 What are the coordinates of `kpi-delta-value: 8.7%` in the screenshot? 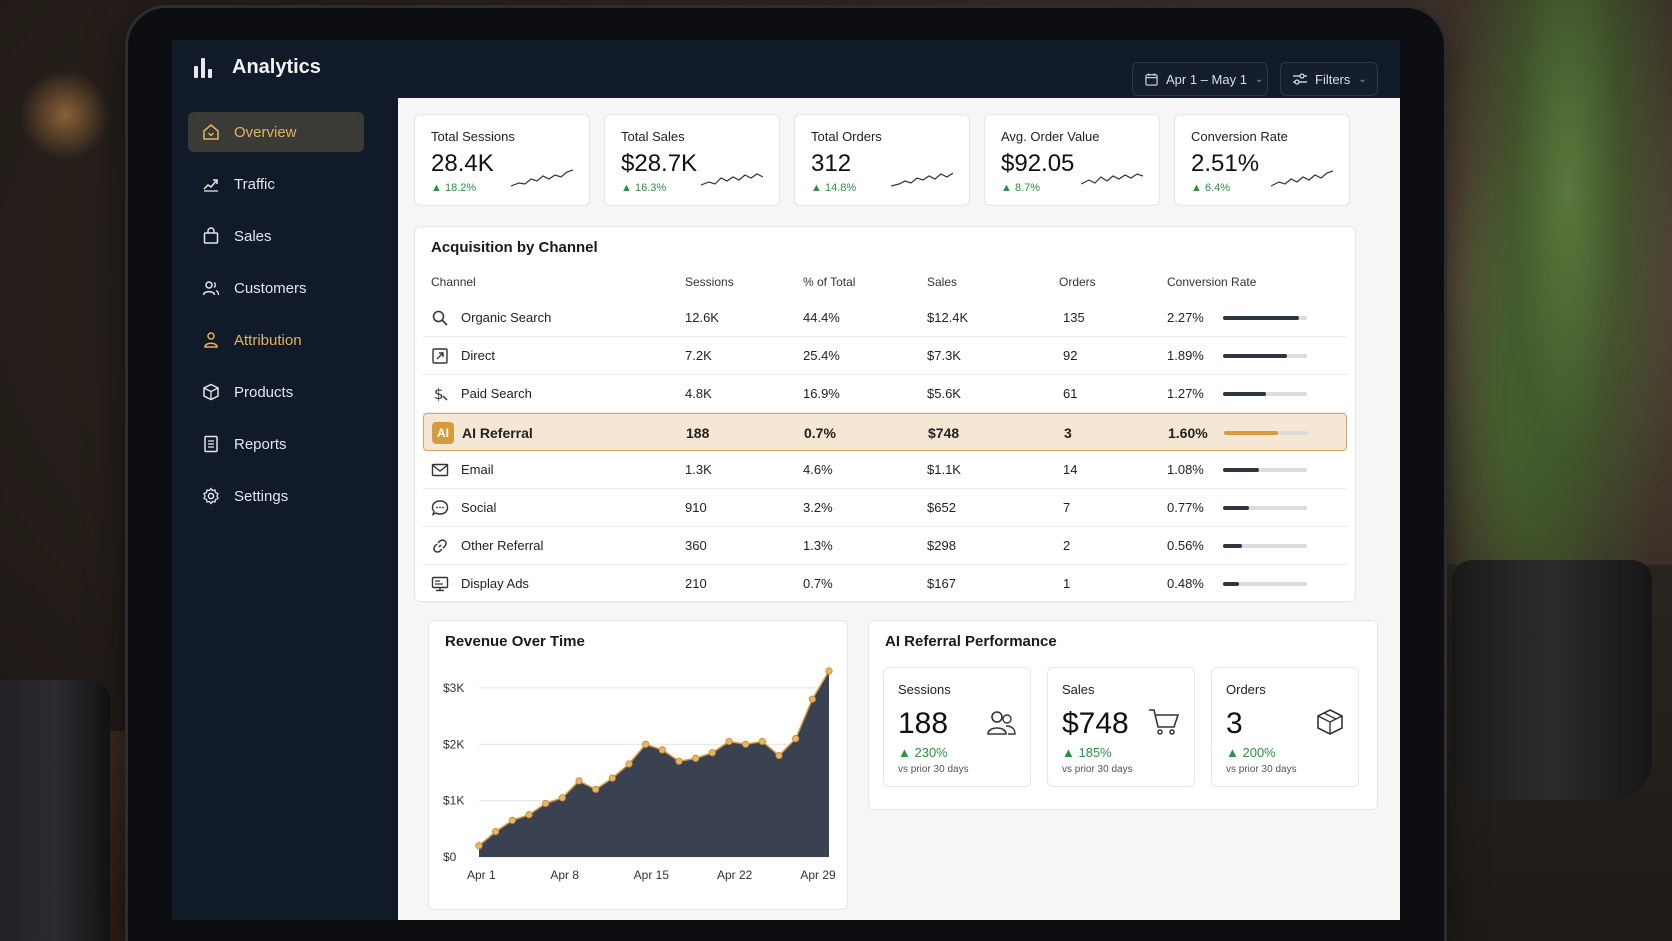 It's located at (1027, 188).